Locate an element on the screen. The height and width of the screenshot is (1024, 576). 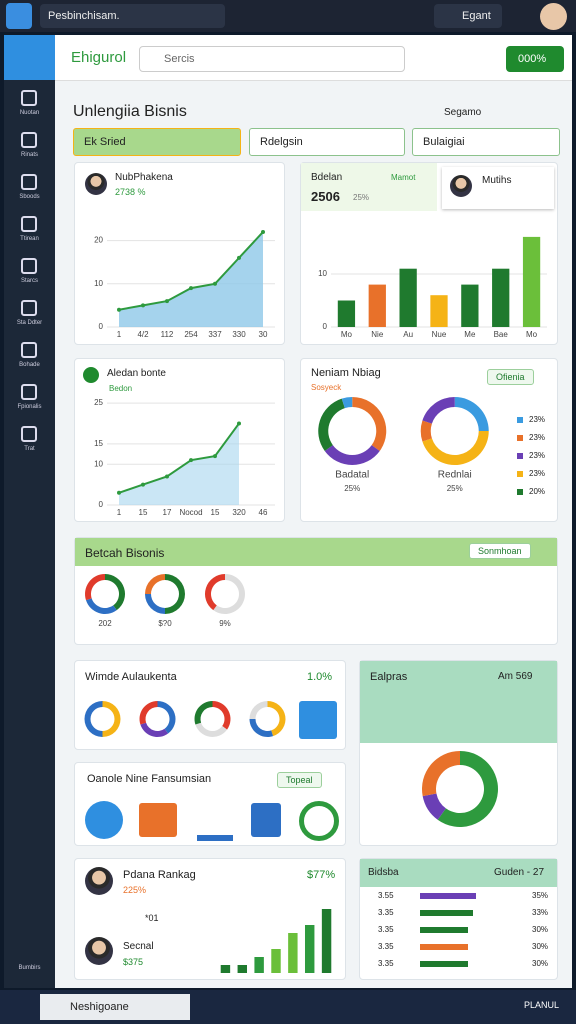
tab: Ek Sried is located at coordinates (157, 142).